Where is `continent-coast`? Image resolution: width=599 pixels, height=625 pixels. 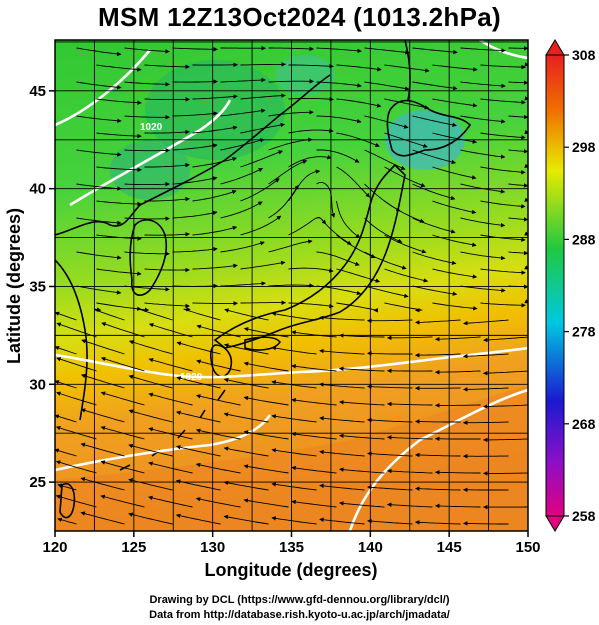 continent-coast is located at coordinates (193, 155).